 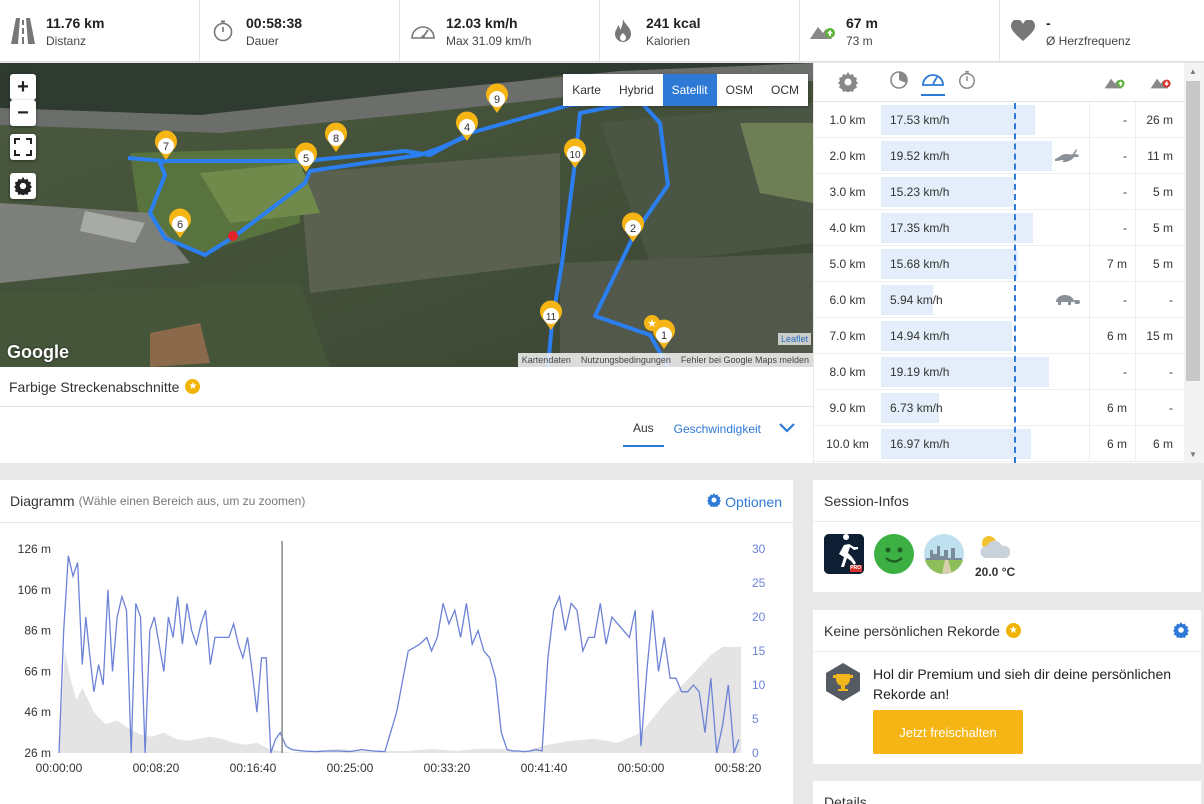 What do you see at coordinates (23, 31) in the screenshot?
I see `road-icon` at bounding box center [23, 31].